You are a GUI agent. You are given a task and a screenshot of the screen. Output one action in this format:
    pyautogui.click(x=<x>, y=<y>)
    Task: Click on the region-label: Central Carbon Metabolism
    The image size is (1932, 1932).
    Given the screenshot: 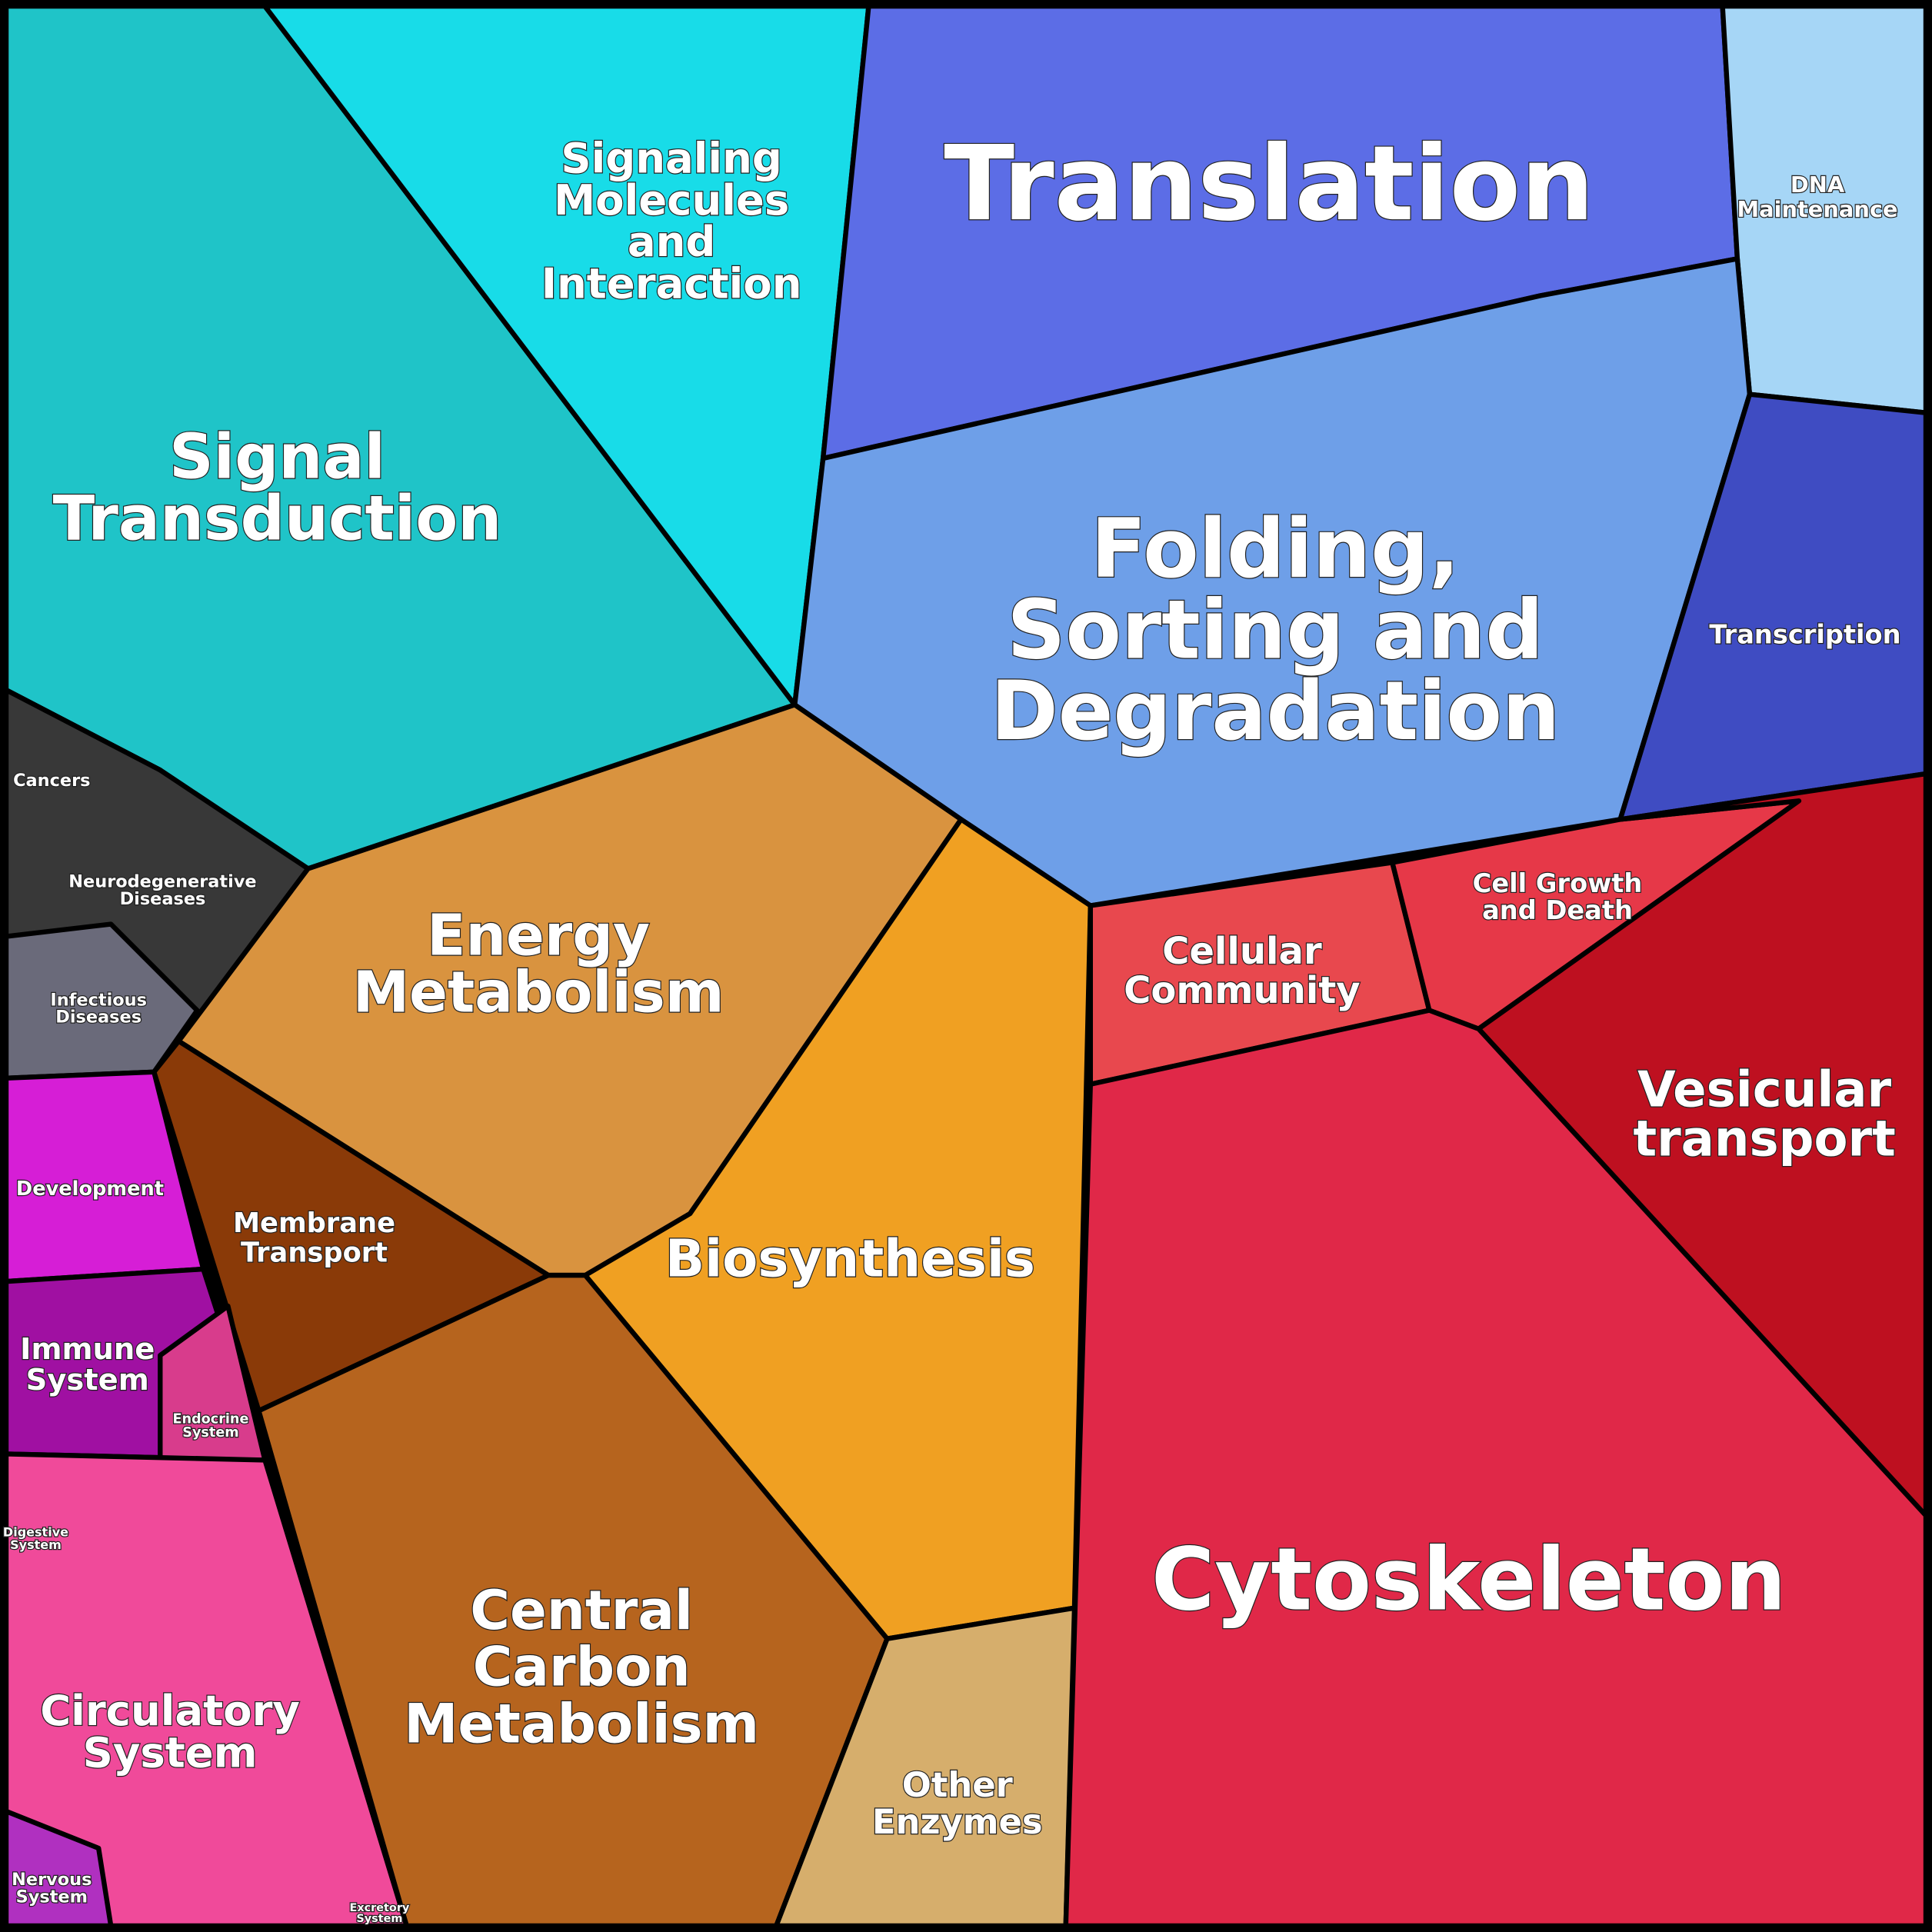 What is the action you would take?
    pyautogui.click(x=581, y=1667)
    